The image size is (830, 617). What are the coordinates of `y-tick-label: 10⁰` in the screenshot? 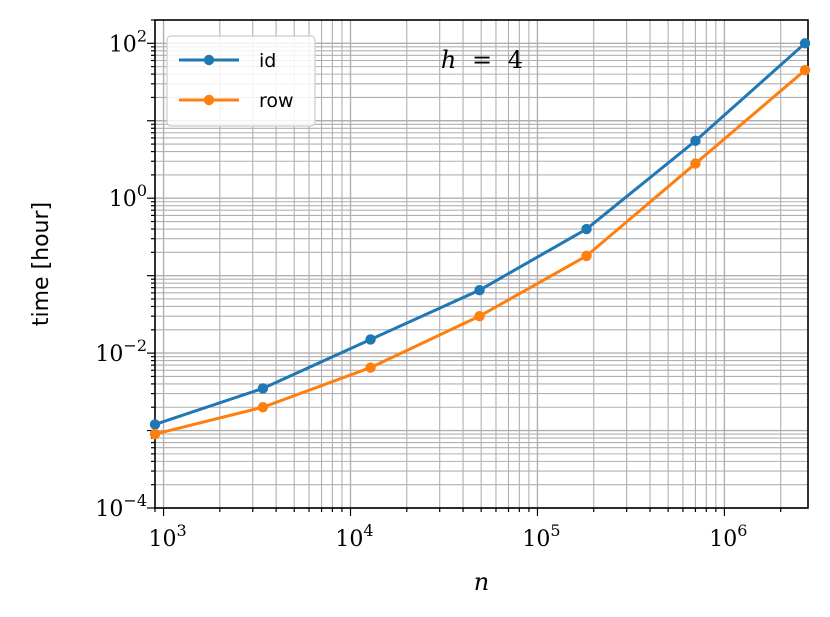 It's located at (128, 196).